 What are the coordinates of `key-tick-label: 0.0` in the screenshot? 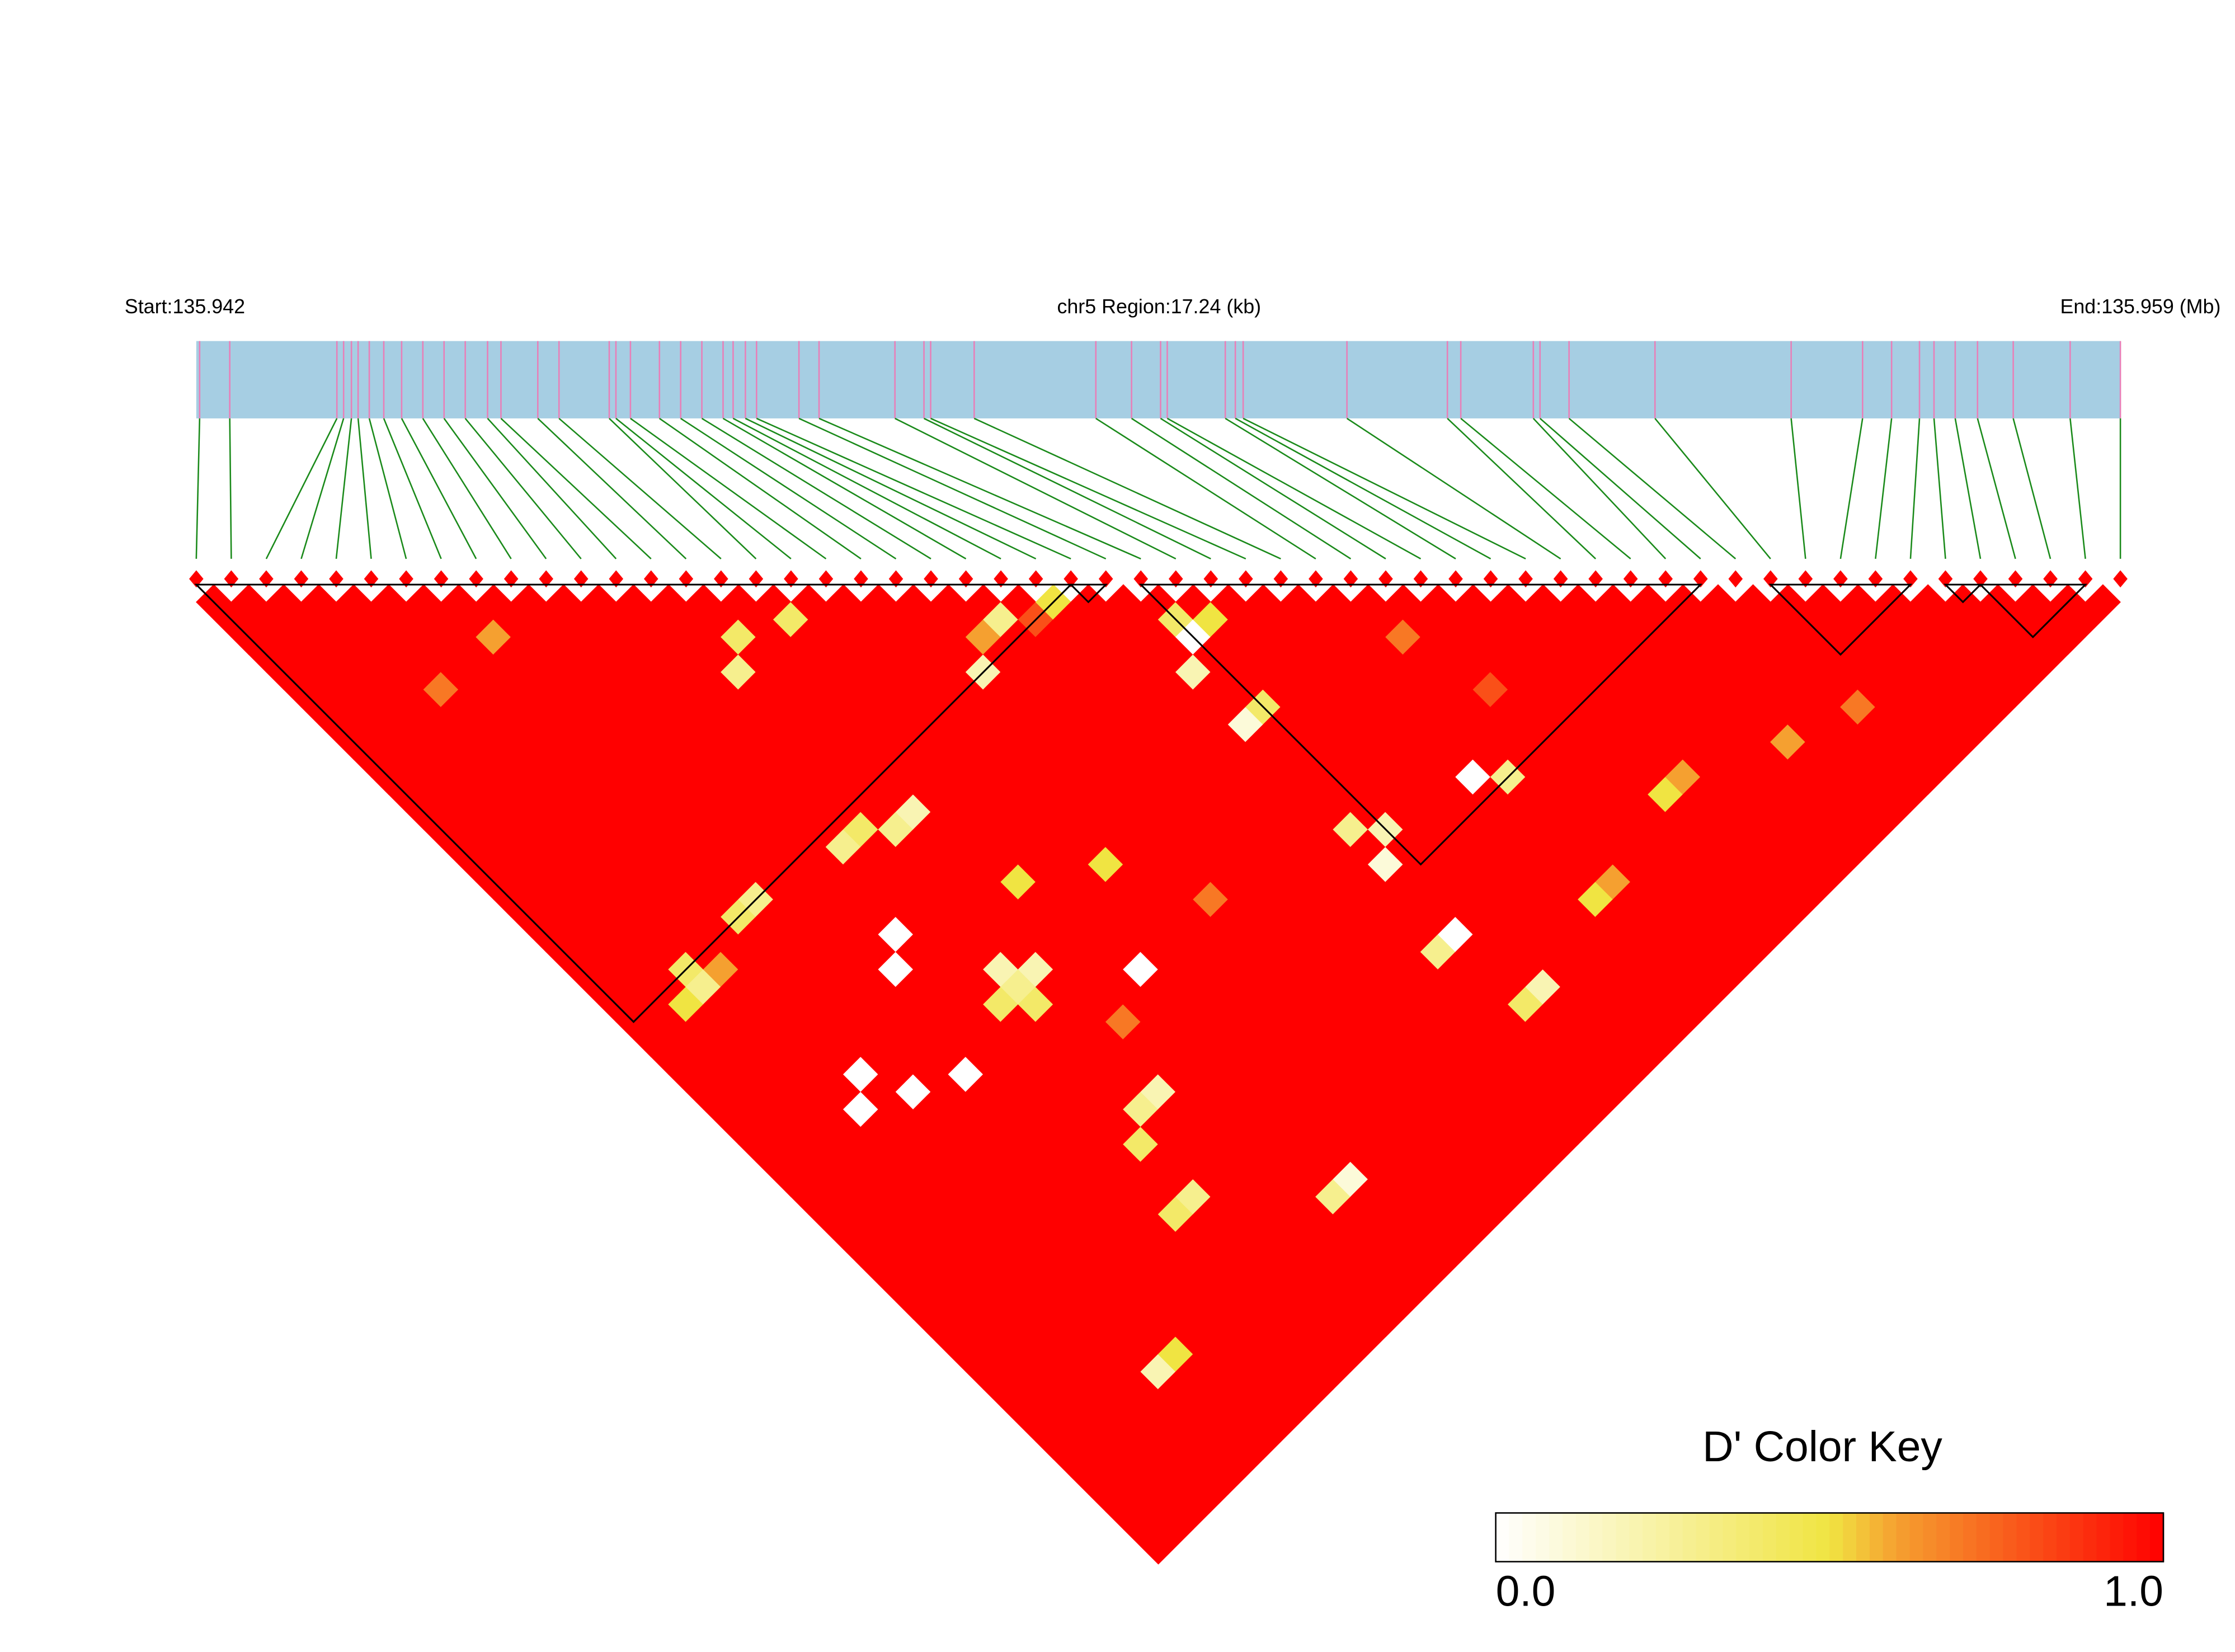 It's located at (1526, 1592).